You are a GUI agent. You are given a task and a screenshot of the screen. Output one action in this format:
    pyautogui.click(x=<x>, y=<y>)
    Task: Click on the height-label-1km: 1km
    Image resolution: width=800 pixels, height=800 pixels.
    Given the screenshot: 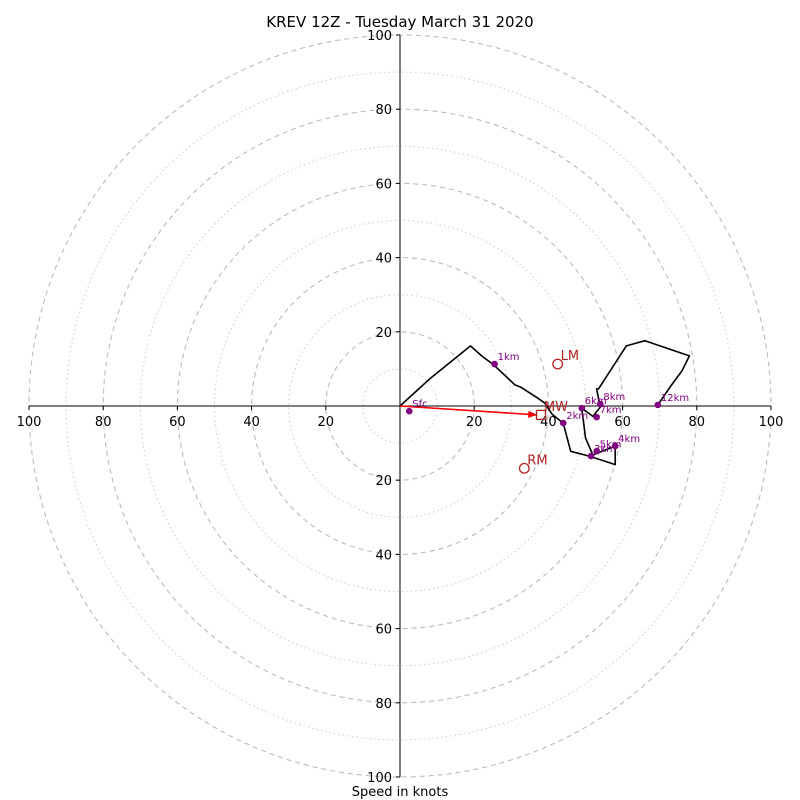 What is the action you would take?
    pyautogui.click(x=509, y=357)
    